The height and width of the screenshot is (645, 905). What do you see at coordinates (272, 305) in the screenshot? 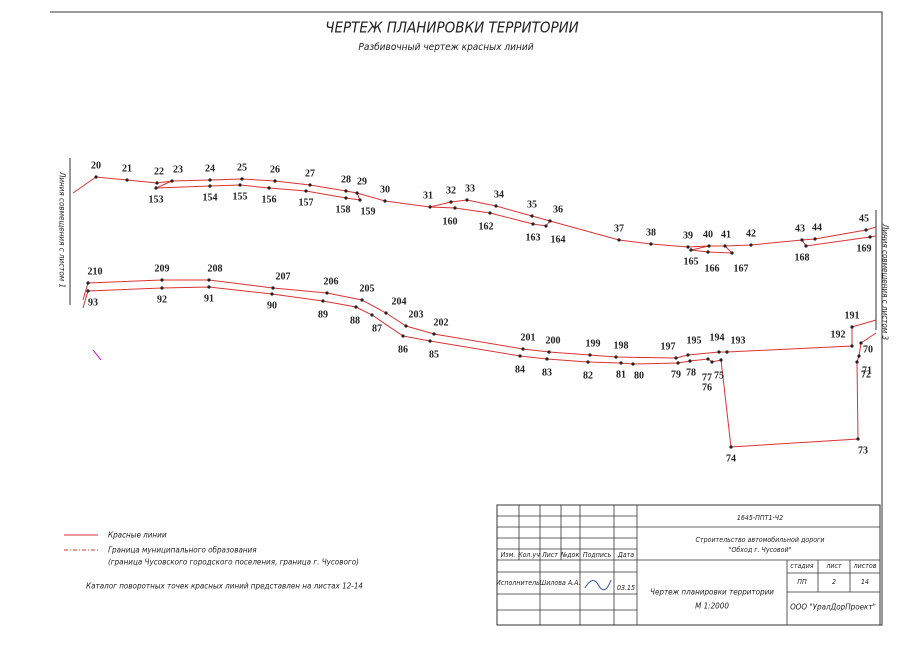
I see `point-label: 90` at bounding box center [272, 305].